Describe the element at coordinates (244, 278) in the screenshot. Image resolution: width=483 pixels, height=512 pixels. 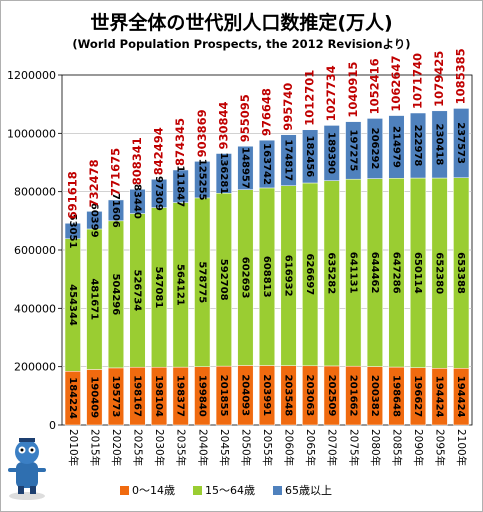
I see `data-label: 602693` at that location.